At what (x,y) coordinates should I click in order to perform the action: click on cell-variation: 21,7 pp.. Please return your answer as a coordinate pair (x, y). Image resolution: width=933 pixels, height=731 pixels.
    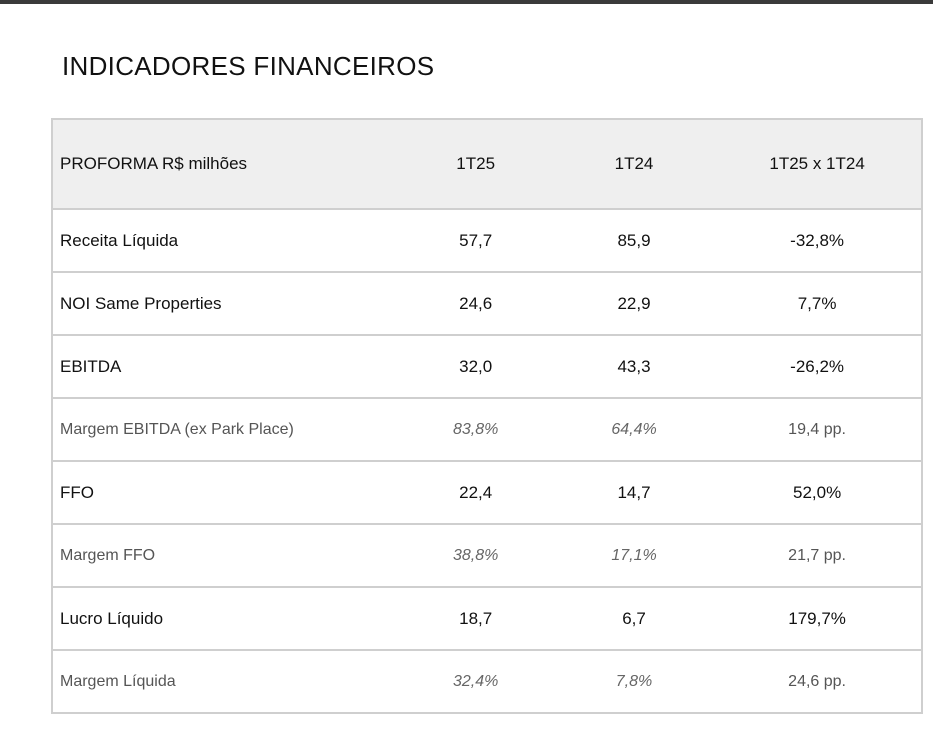
    Looking at the image, I should click on (817, 555).